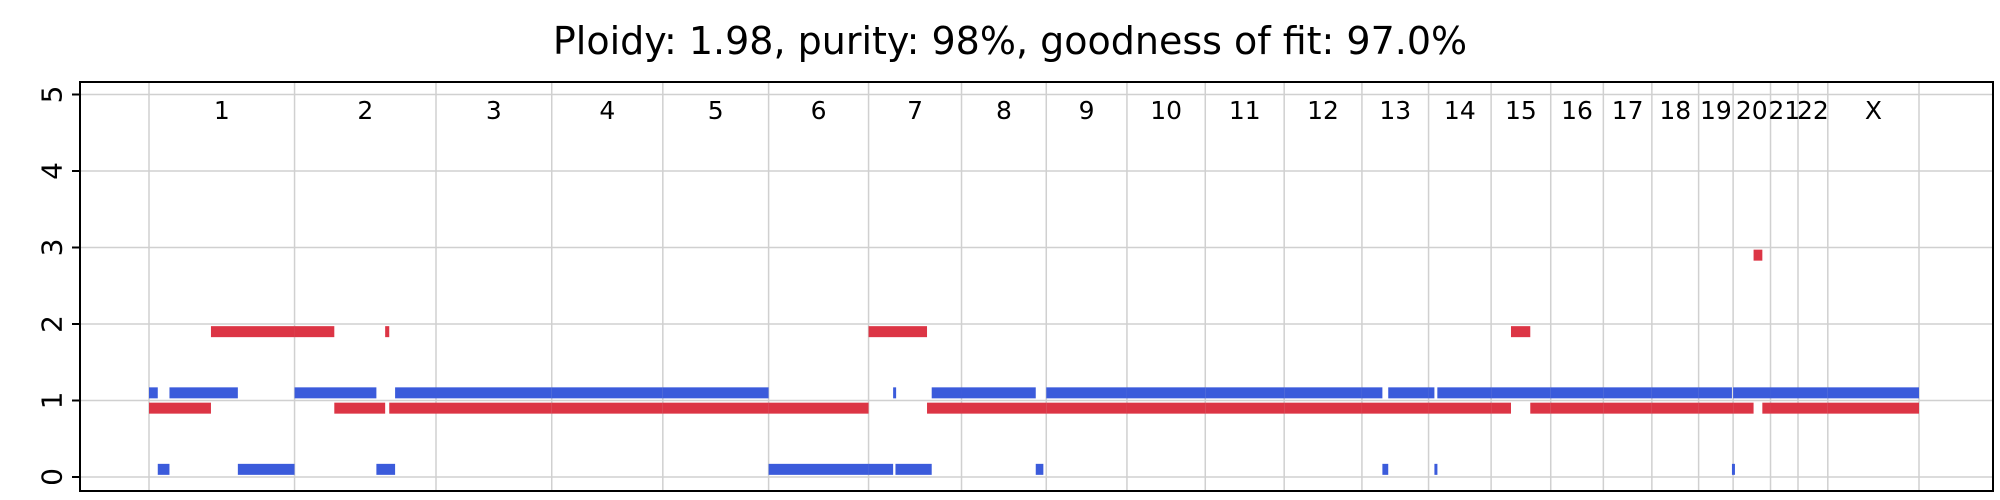  I want to click on minor-cn-segment-chr9, so click(1086, 393).